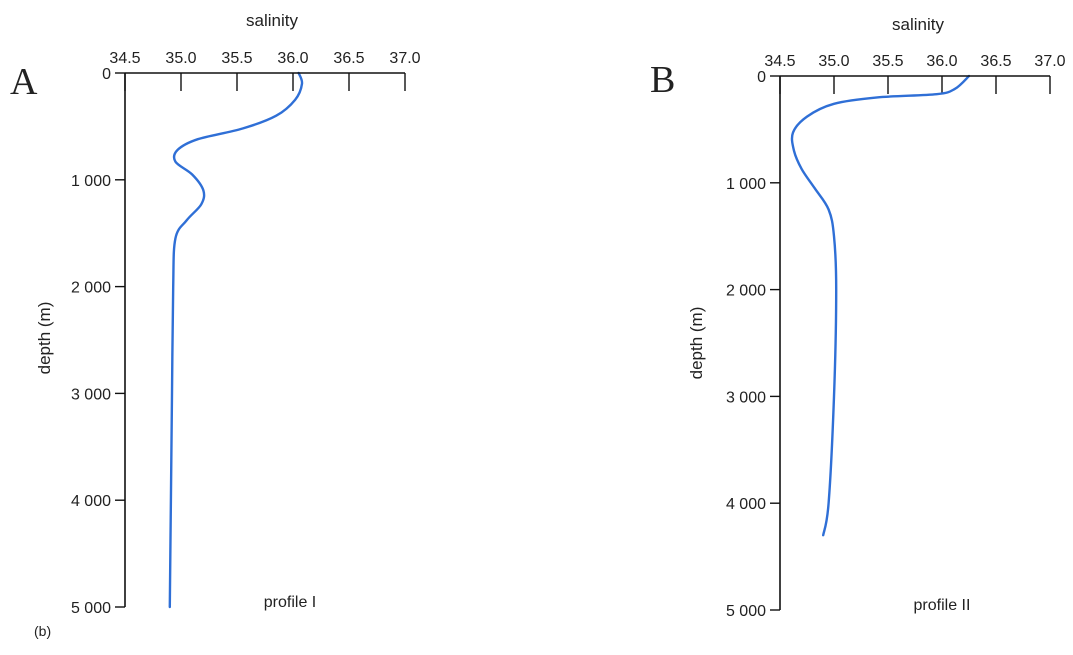 The width and height of the screenshot is (1073, 655). I want to click on y-tick-label-a: 1 000, so click(91, 181).